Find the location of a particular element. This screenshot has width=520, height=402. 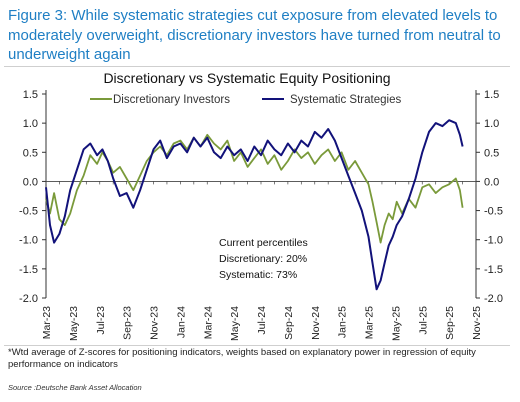

x-tick-label: Sep-24 is located at coordinates (289, 323).